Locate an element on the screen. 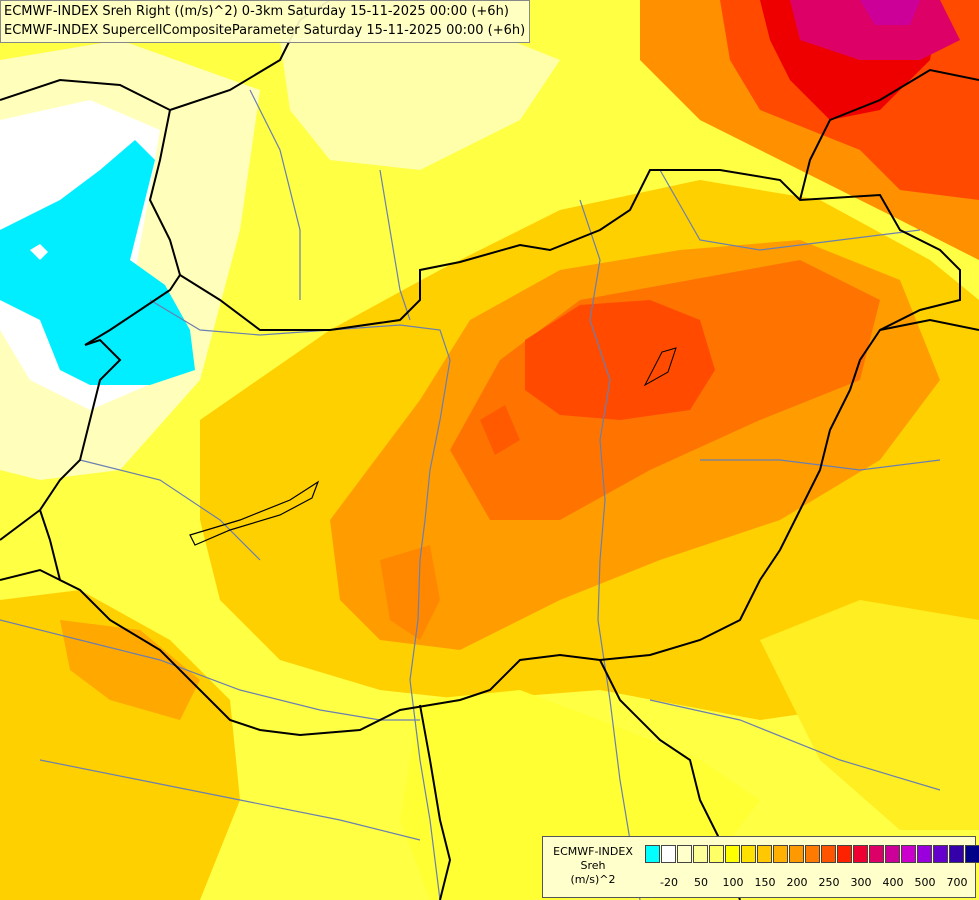 Image resolution: width=979 pixels, height=900 pixels. legend-title-variable: Sreh is located at coordinates (593, 865).